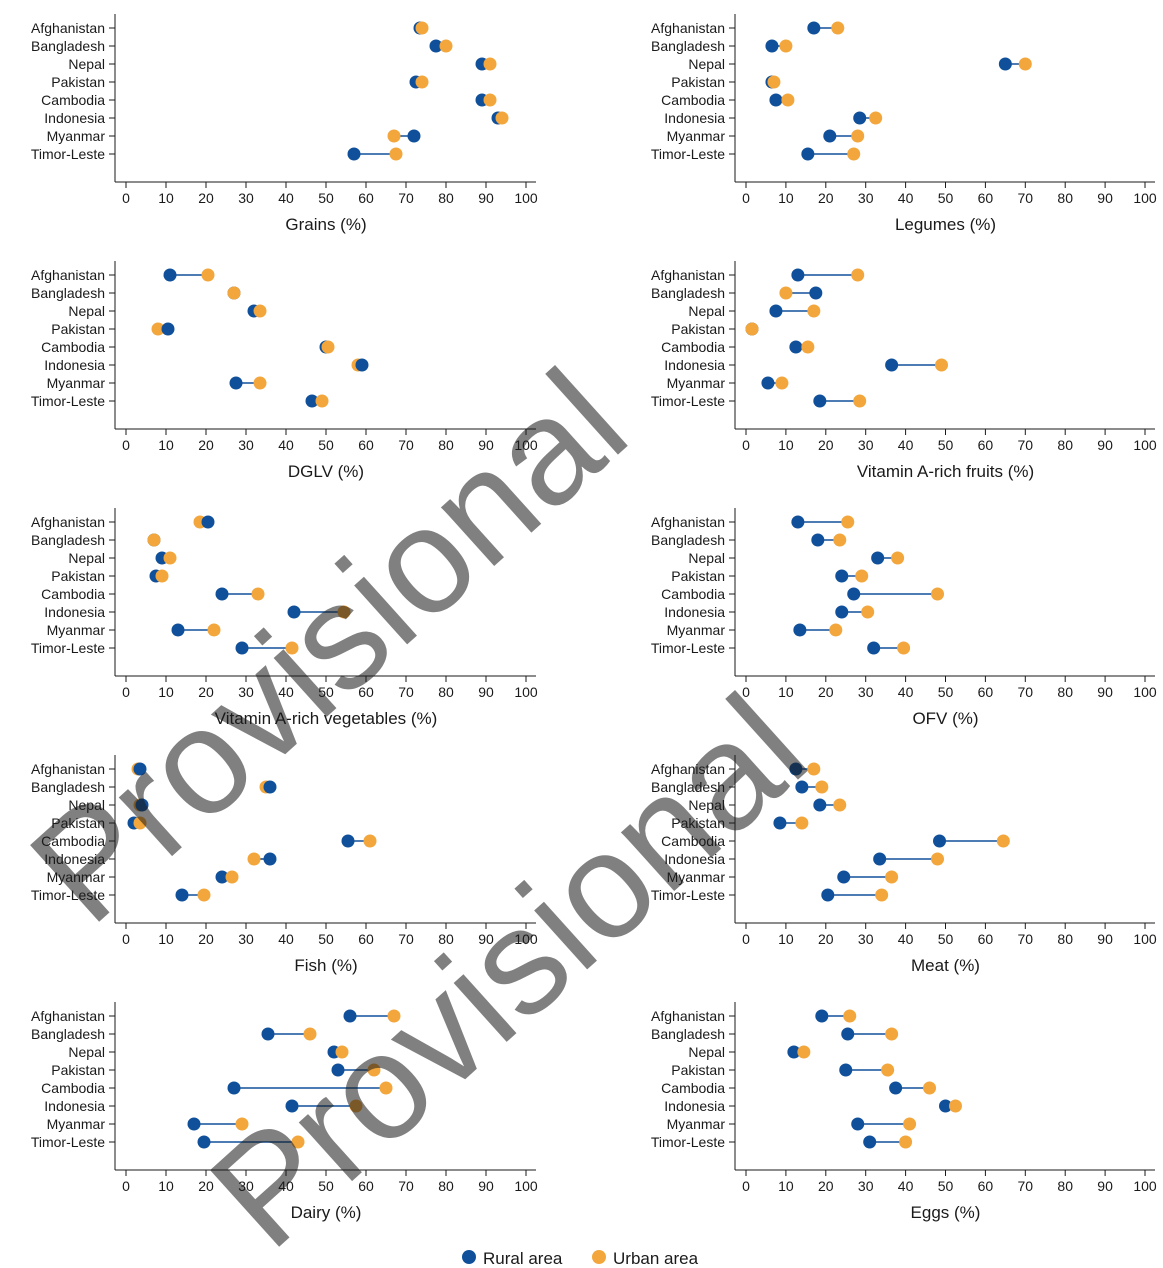 This screenshot has height=1268, width=1163. Describe the element at coordinates (326, 718) in the screenshot. I see `x-axis-title: Vitamin A-rich vegetables (%)` at that location.